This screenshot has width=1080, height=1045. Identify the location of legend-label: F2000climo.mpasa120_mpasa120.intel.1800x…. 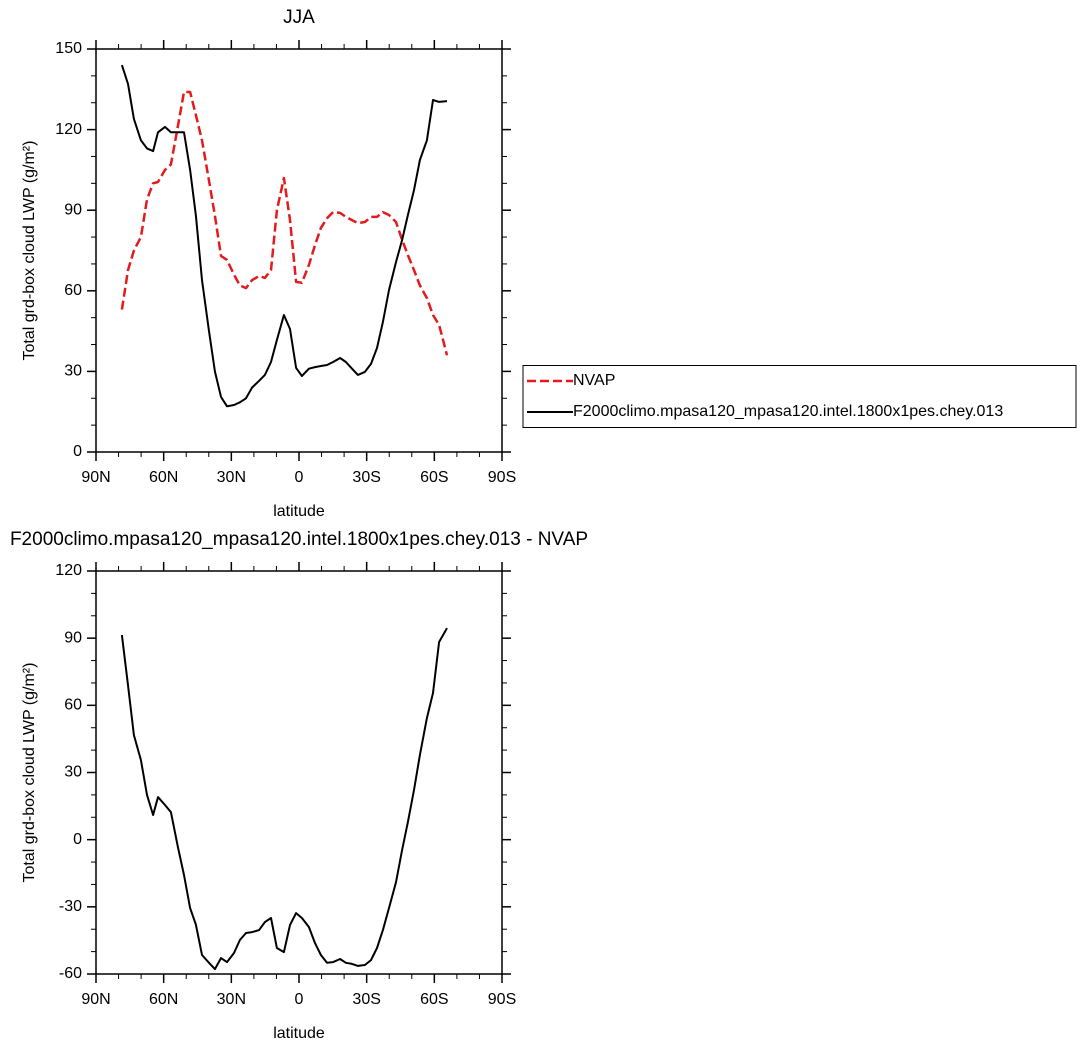
(788, 411).